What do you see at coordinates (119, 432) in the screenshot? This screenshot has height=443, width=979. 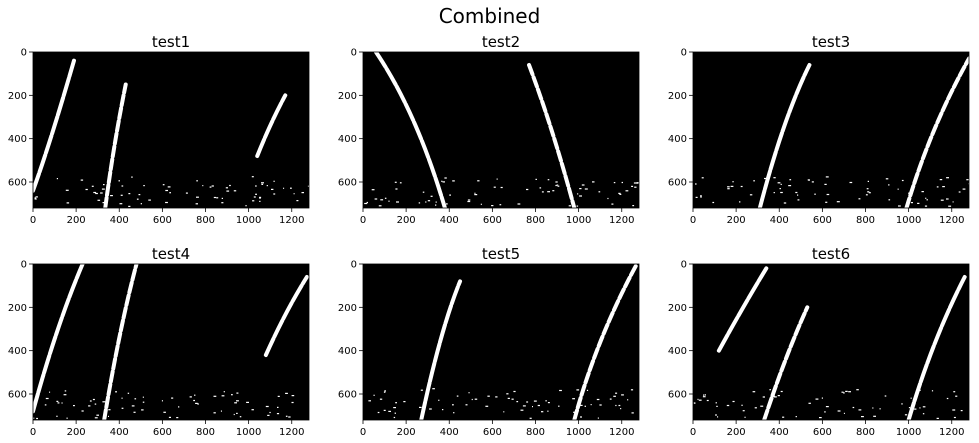 I see `x-tick-label: 400` at bounding box center [119, 432].